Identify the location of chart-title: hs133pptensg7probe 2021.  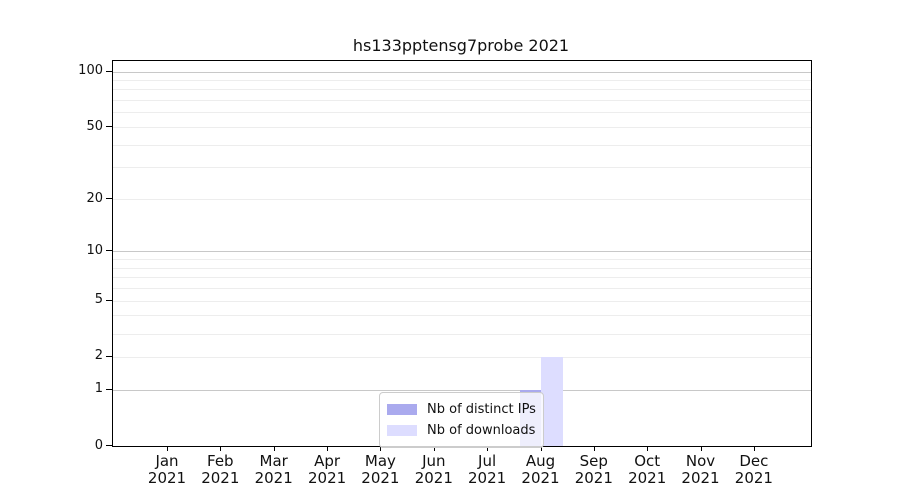
(461, 45).